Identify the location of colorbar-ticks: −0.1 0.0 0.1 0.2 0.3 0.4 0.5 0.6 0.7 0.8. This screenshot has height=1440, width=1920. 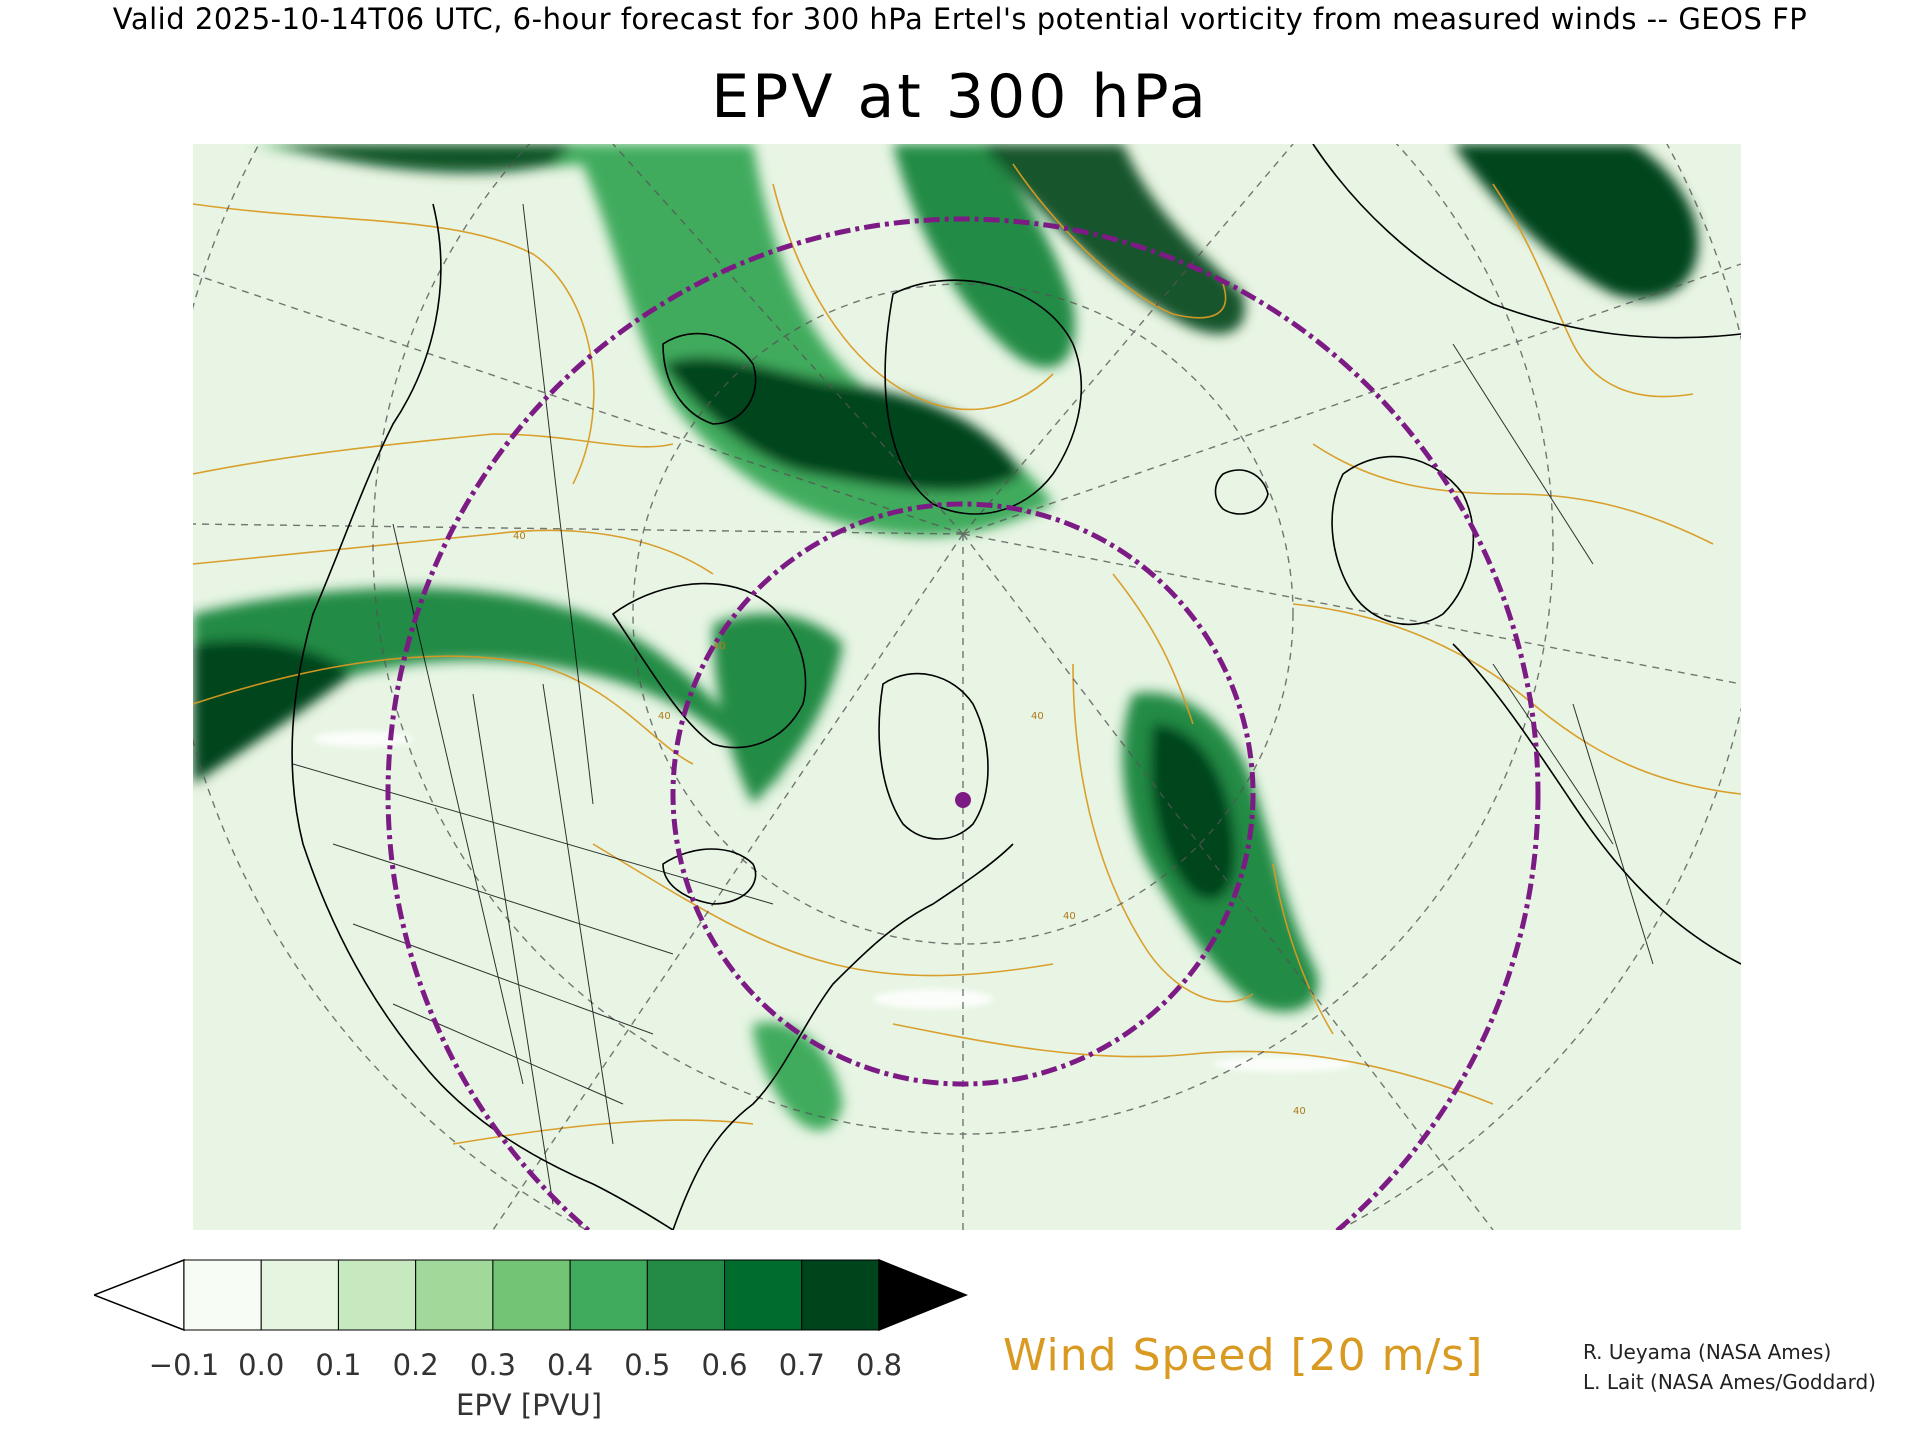
(500, 1368).